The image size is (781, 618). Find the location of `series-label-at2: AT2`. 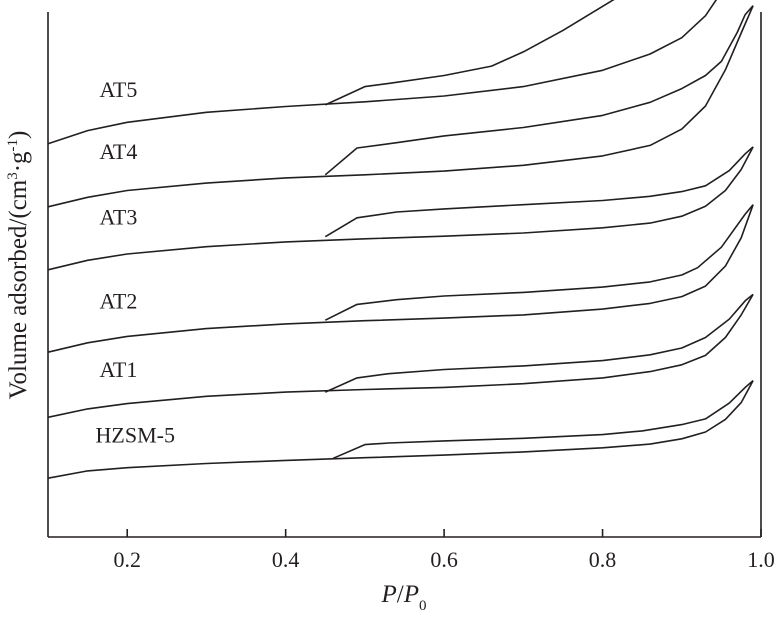

series-label-at2: AT2 is located at coordinates (118, 301).